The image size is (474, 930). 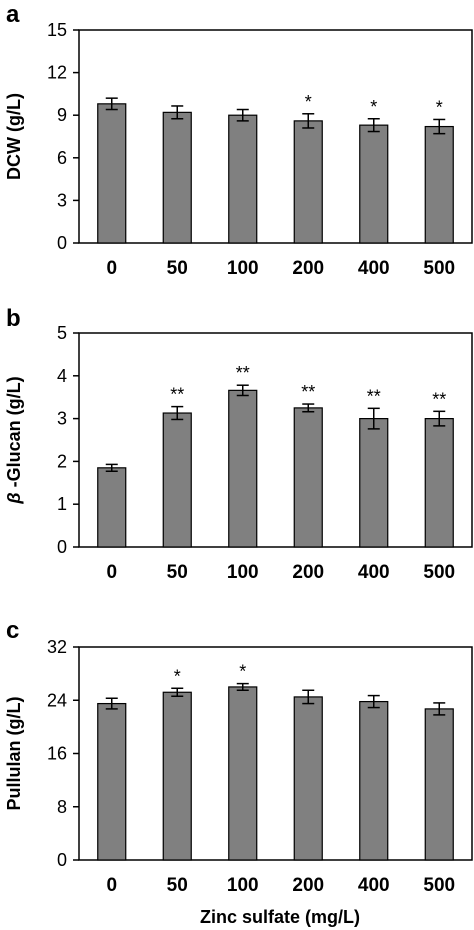 What do you see at coordinates (13, 318) in the screenshot?
I see `panel-letter: b` at bounding box center [13, 318].